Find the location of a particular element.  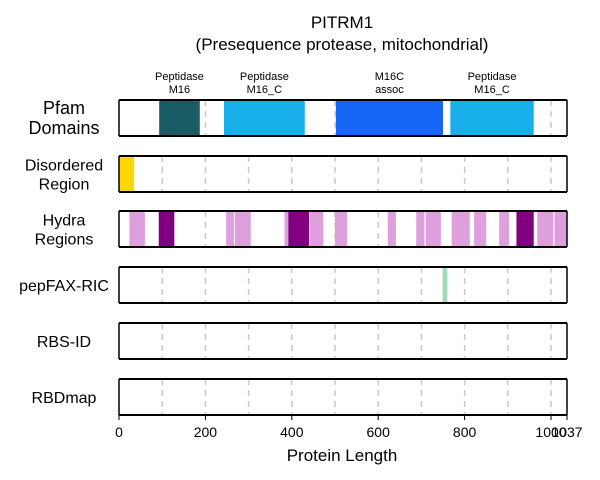

x-tick-label: 1037 is located at coordinates (566, 432).